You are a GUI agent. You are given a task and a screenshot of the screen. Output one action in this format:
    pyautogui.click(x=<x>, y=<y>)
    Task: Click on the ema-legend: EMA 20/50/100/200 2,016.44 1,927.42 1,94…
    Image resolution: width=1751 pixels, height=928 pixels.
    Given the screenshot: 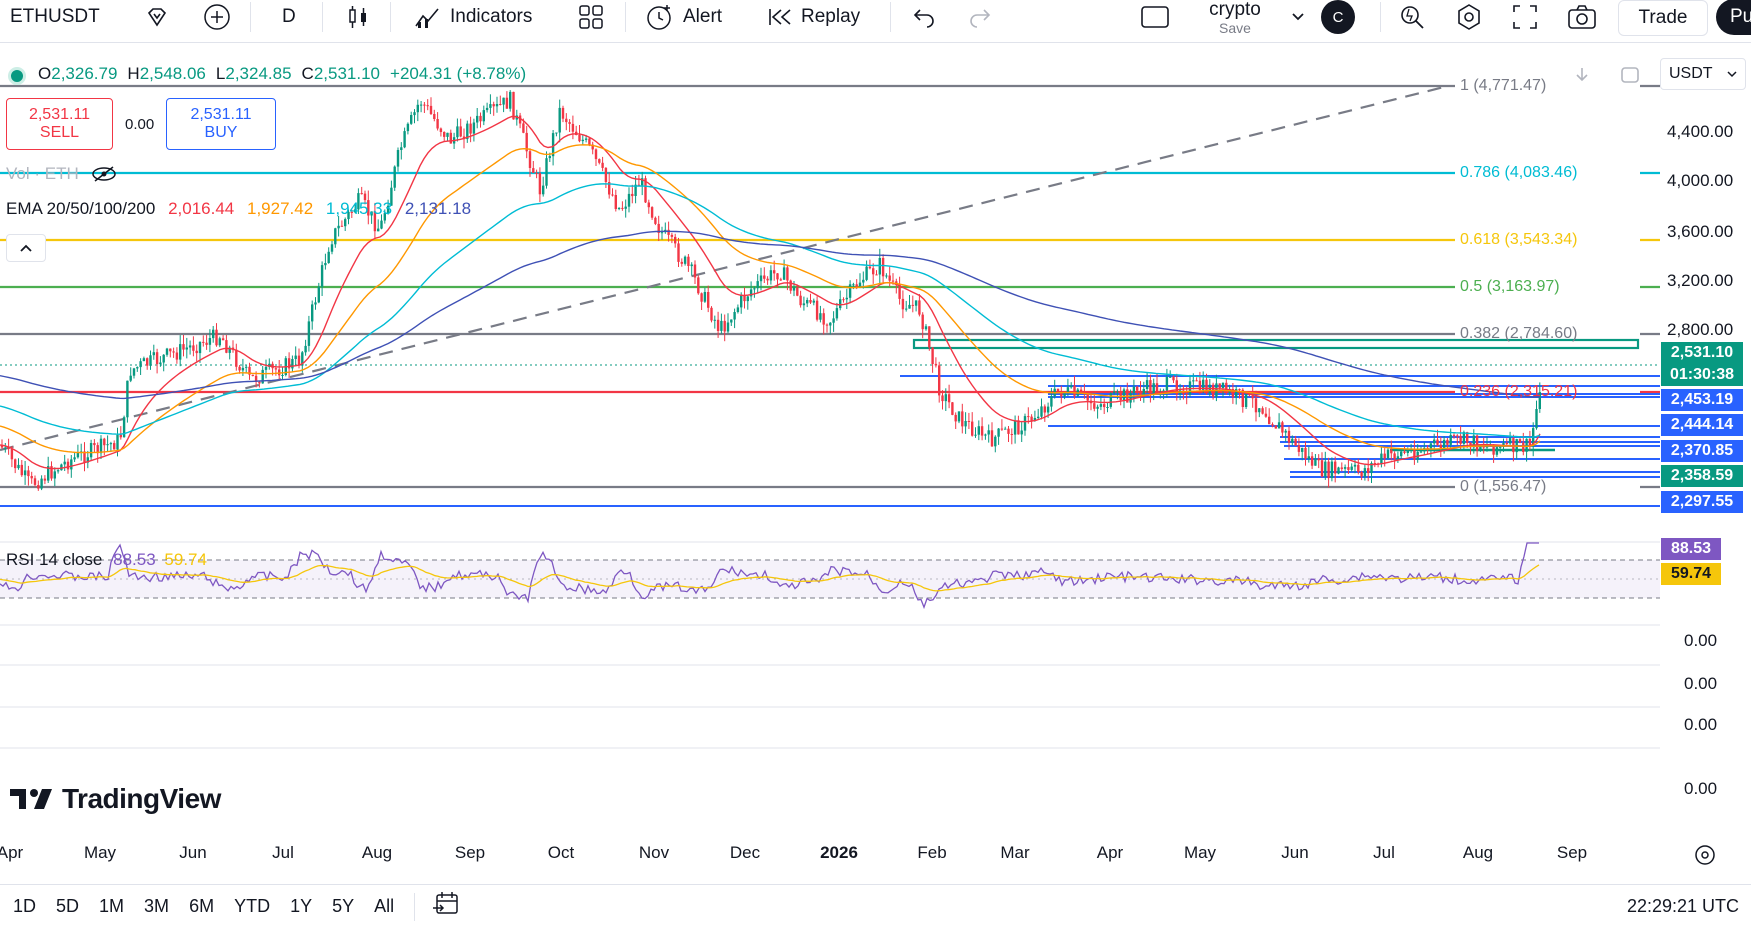 What is the action you would take?
    pyautogui.click(x=238, y=209)
    